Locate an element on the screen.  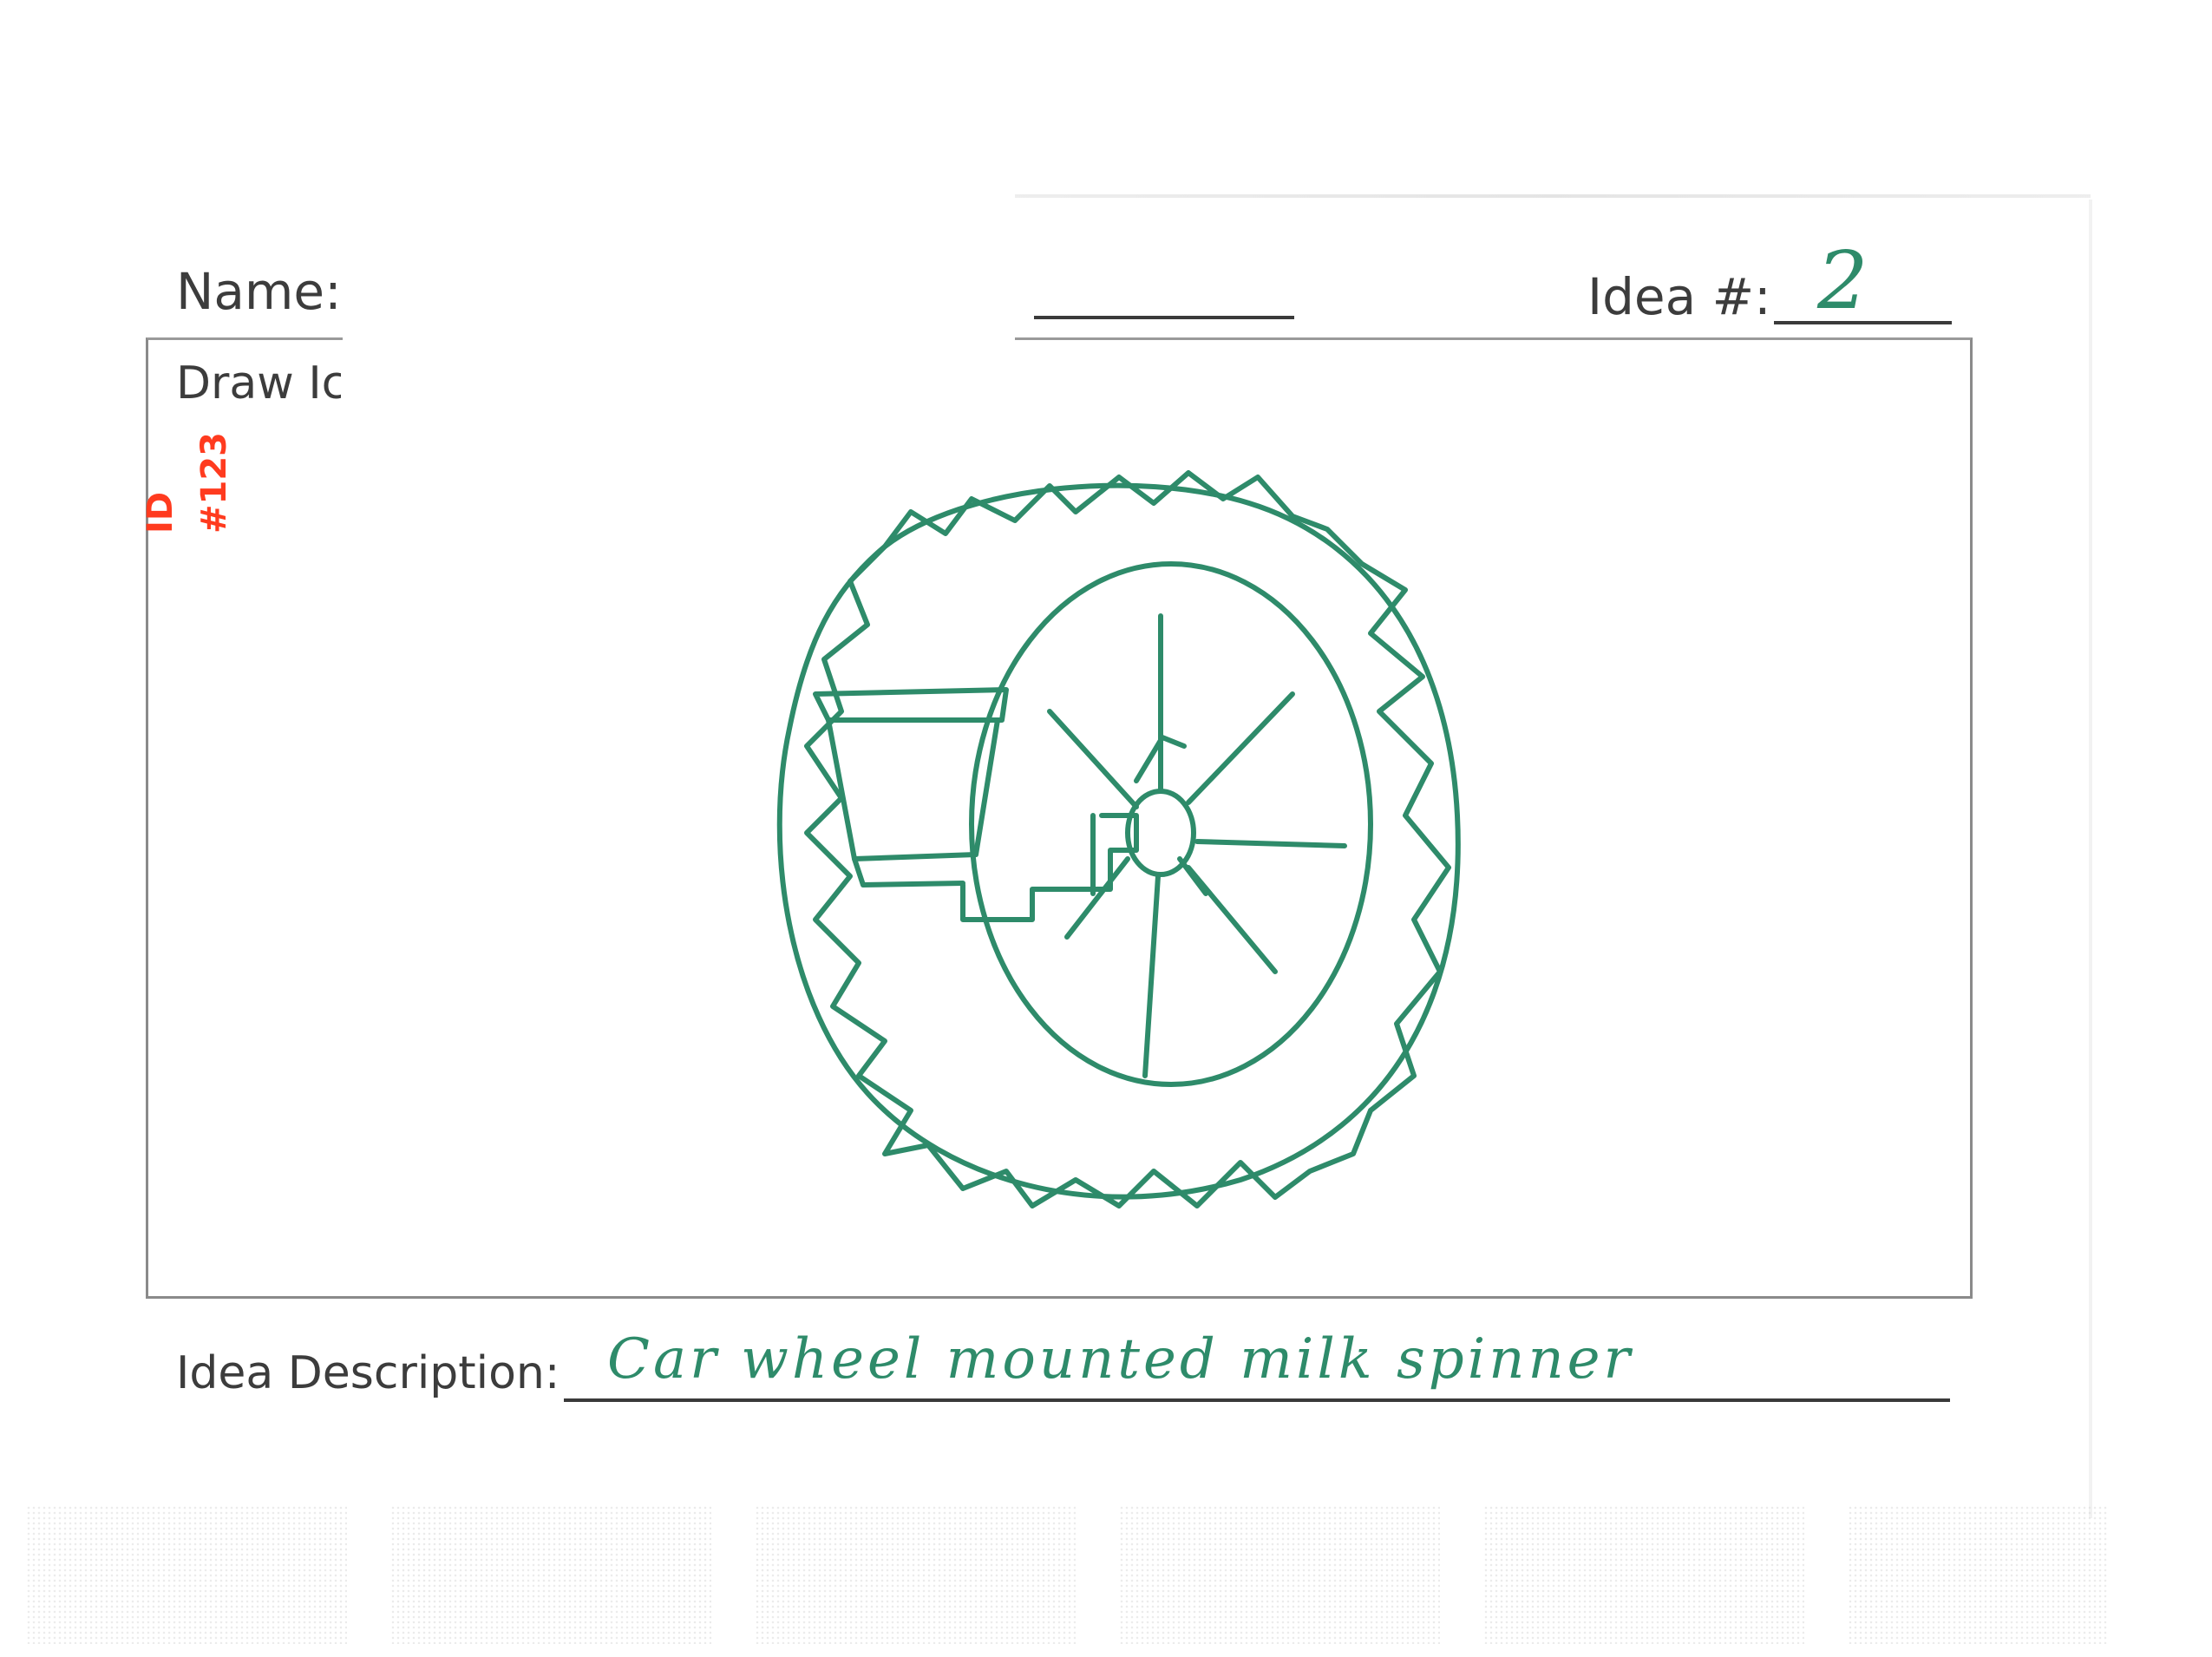
tire-treads is located at coordinates (1128, 839).